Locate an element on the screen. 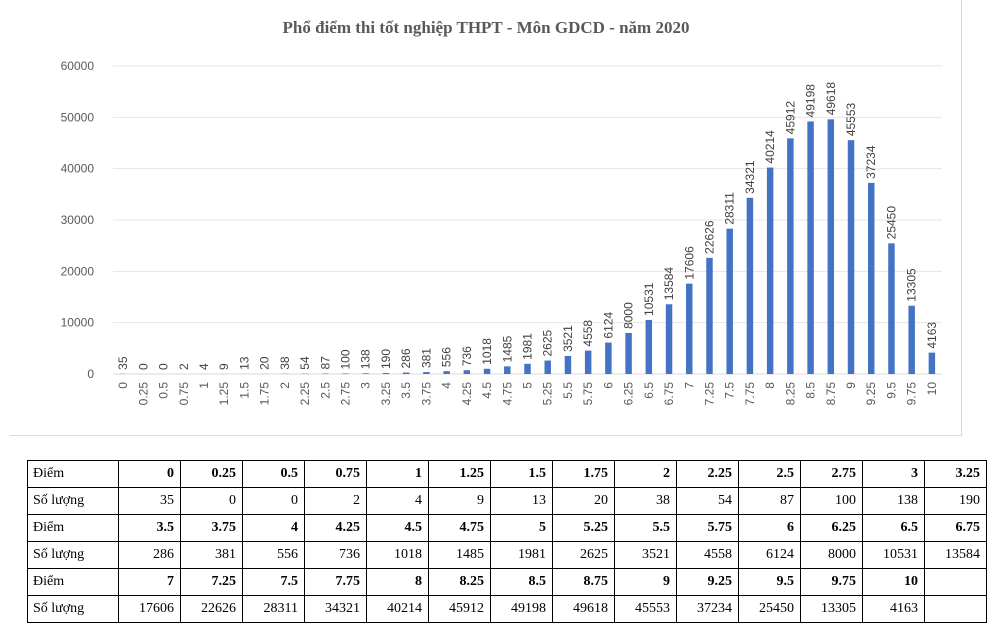  x-tick-label: 4.25 is located at coordinates (467, 394).